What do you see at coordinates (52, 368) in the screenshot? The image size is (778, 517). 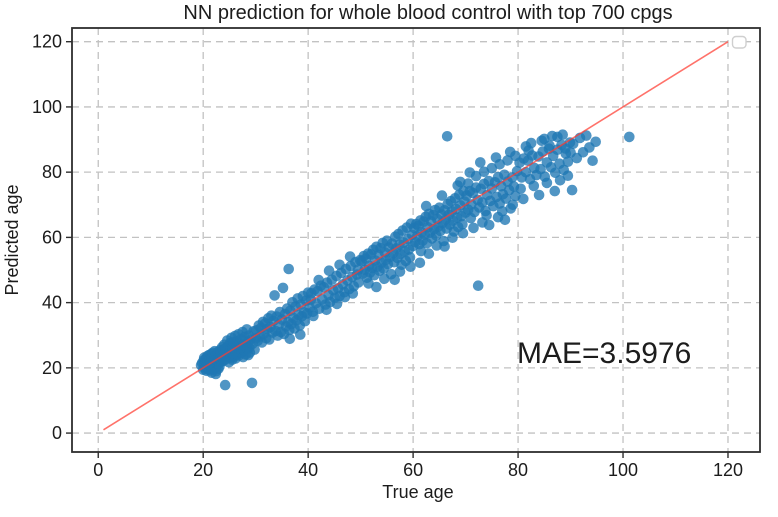 I see `y-tick-label: 20` at bounding box center [52, 368].